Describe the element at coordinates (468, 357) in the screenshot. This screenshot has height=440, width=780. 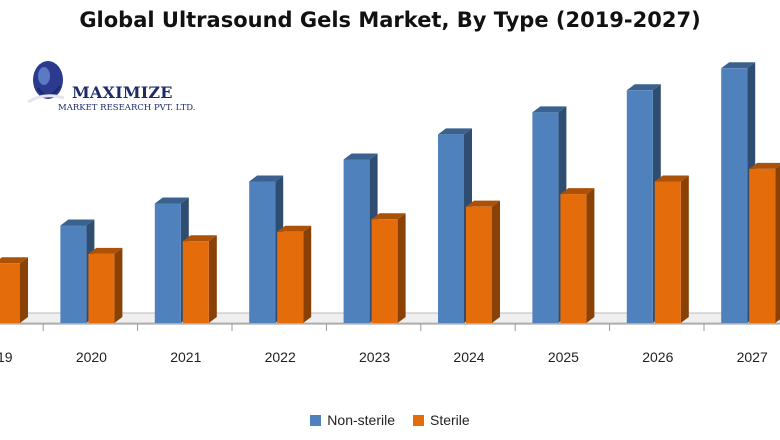
I see `x-tick-label: 2024` at that location.